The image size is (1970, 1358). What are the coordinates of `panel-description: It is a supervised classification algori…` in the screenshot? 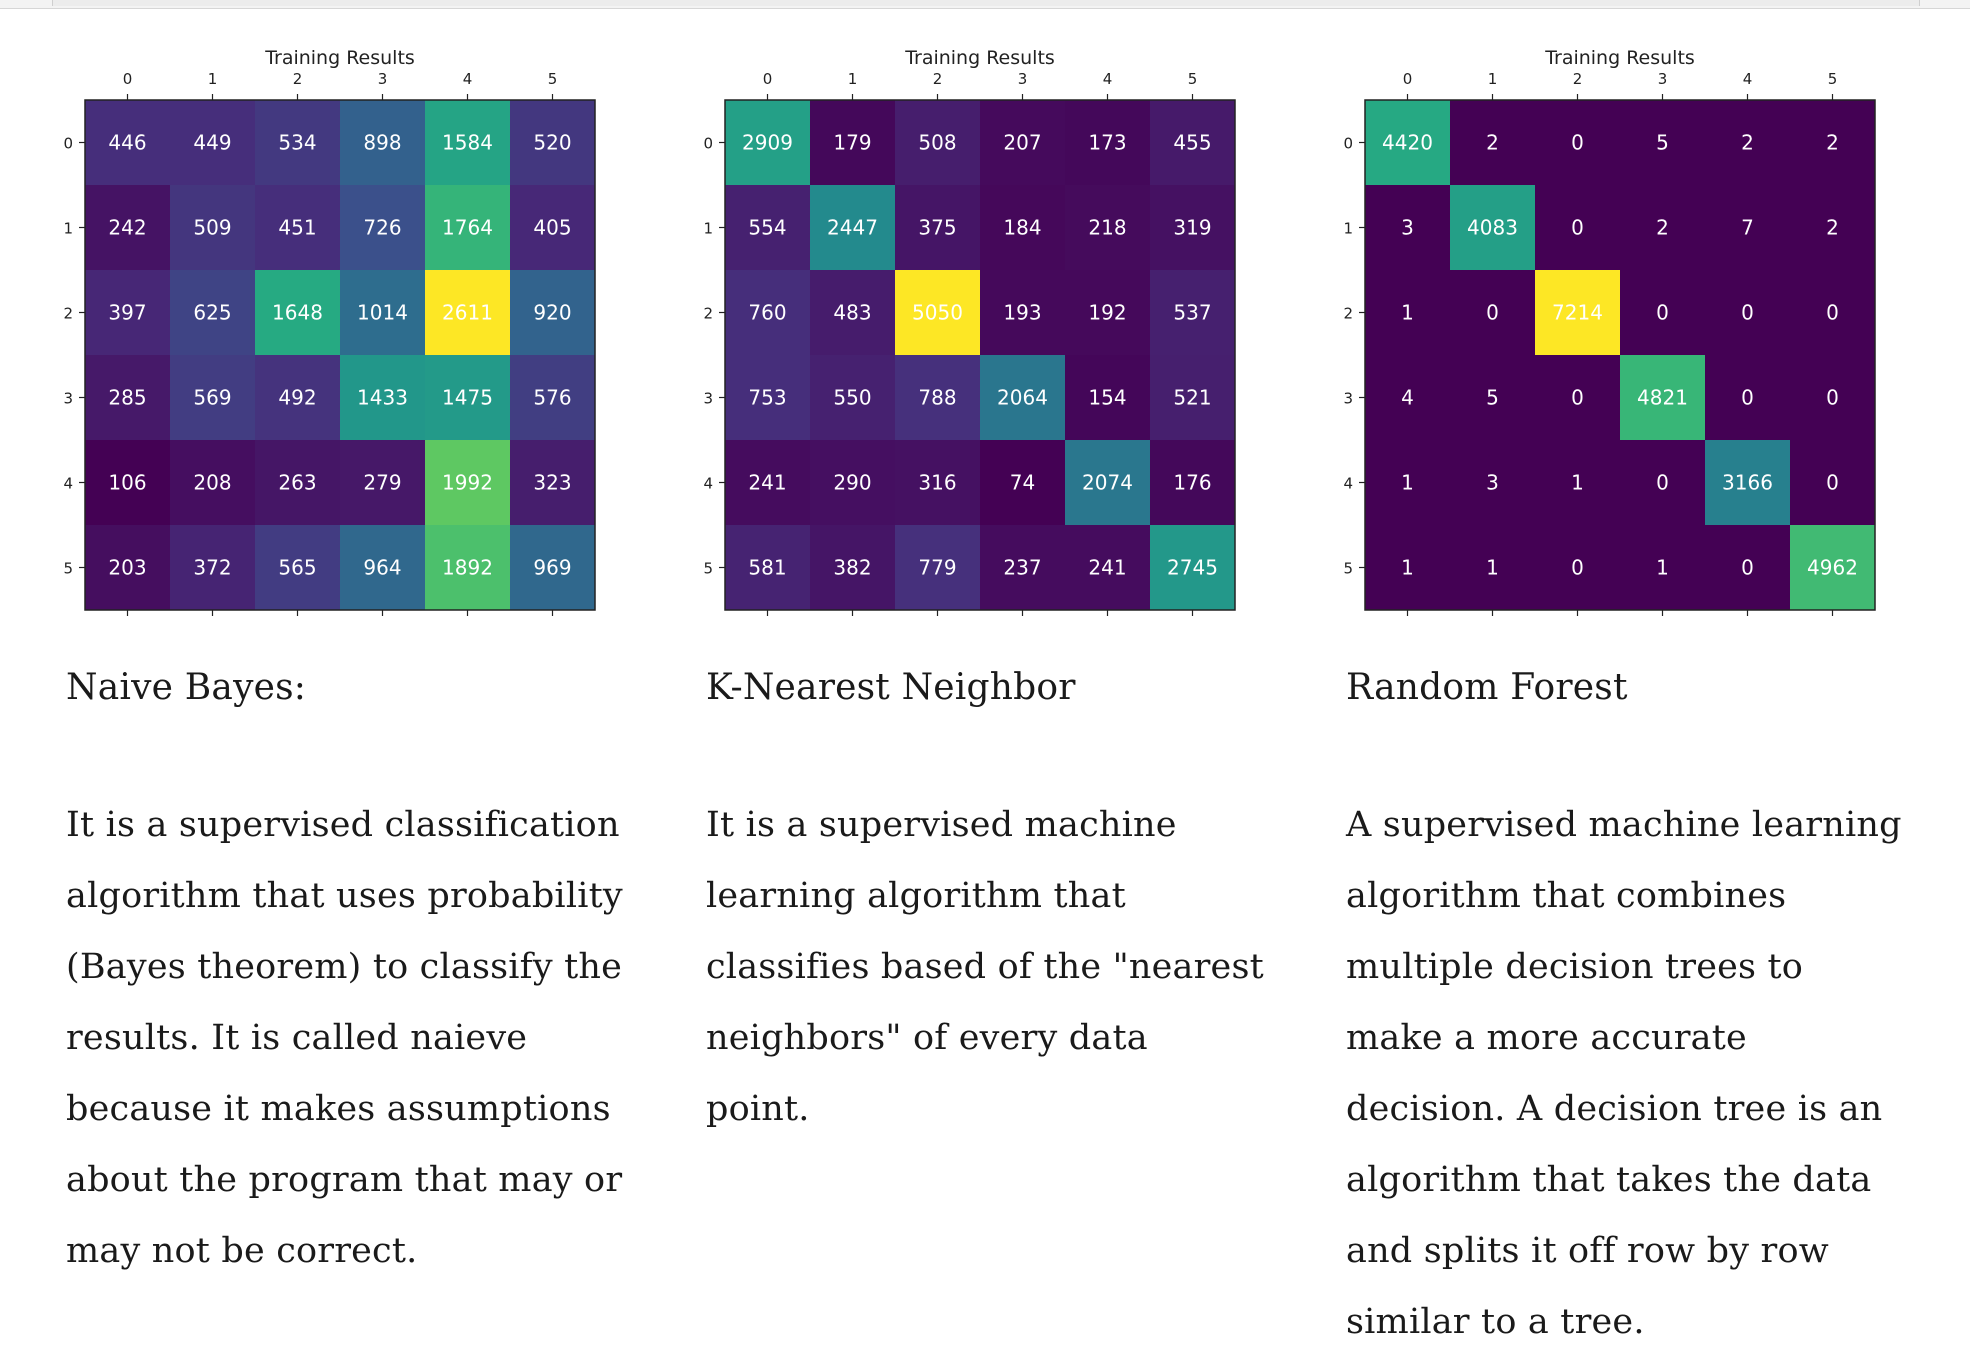 It's located at (344, 1038).